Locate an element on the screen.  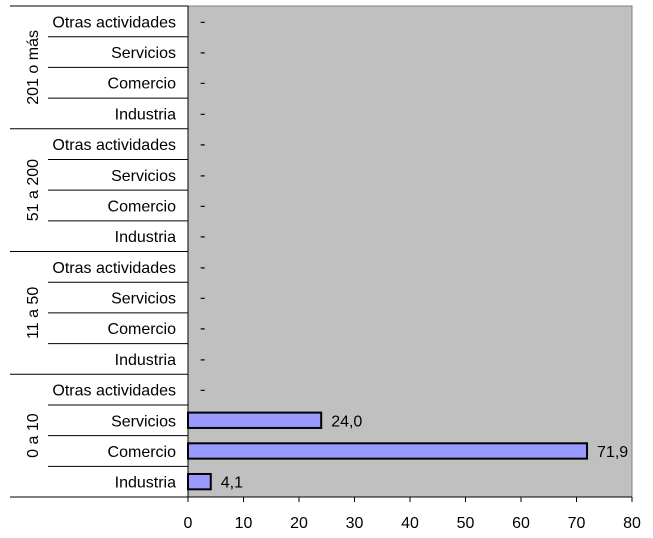
x-tick-label: 60 is located at coordinates (521, 523).